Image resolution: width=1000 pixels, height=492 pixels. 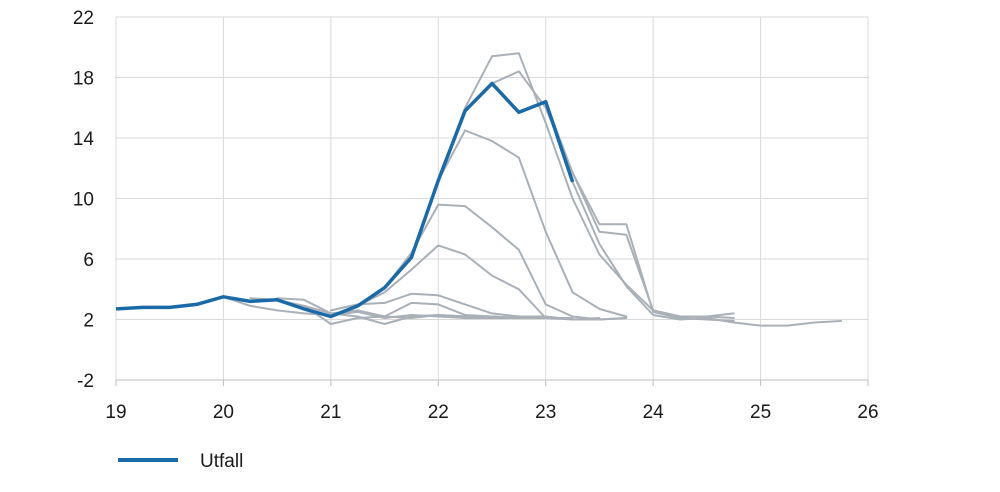 I want to click on legend-label-utfall: Utfall, so click(x=221, y=461).